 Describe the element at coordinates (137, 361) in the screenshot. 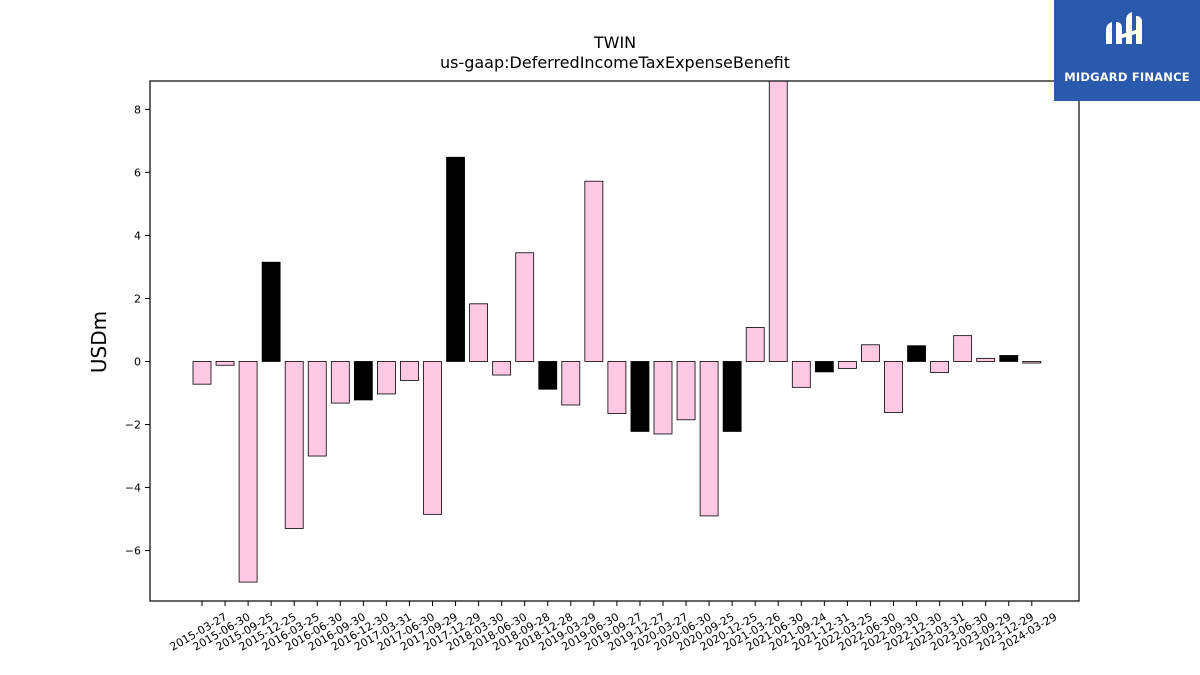

I see `y-tick-label: 0` at that location.